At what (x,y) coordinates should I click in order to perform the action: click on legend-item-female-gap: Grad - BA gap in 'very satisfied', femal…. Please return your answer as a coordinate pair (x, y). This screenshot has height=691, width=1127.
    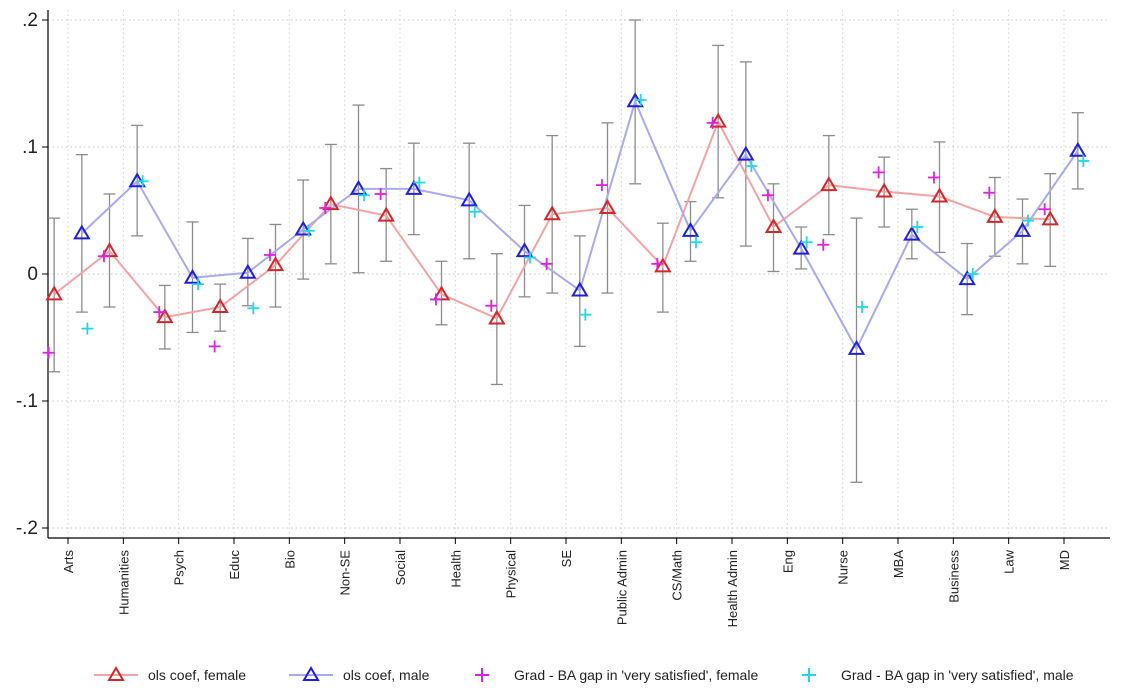
    Looking at the image, I should click on (608, 675).